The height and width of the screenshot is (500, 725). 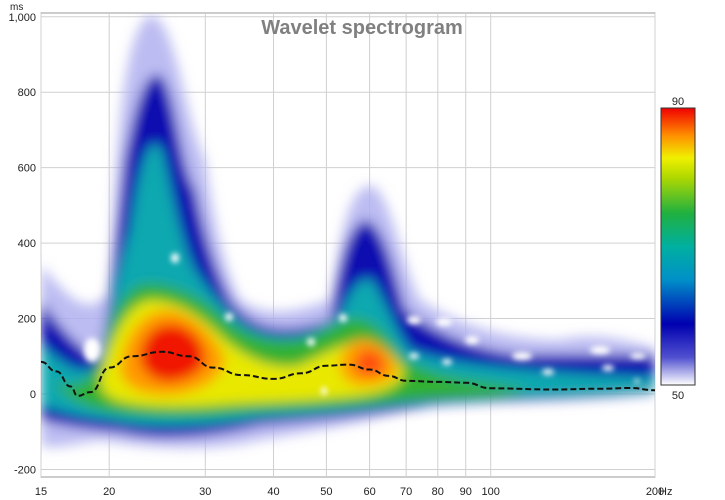 I want to click on y-tick-label: -200, so click(x=25, y=470).